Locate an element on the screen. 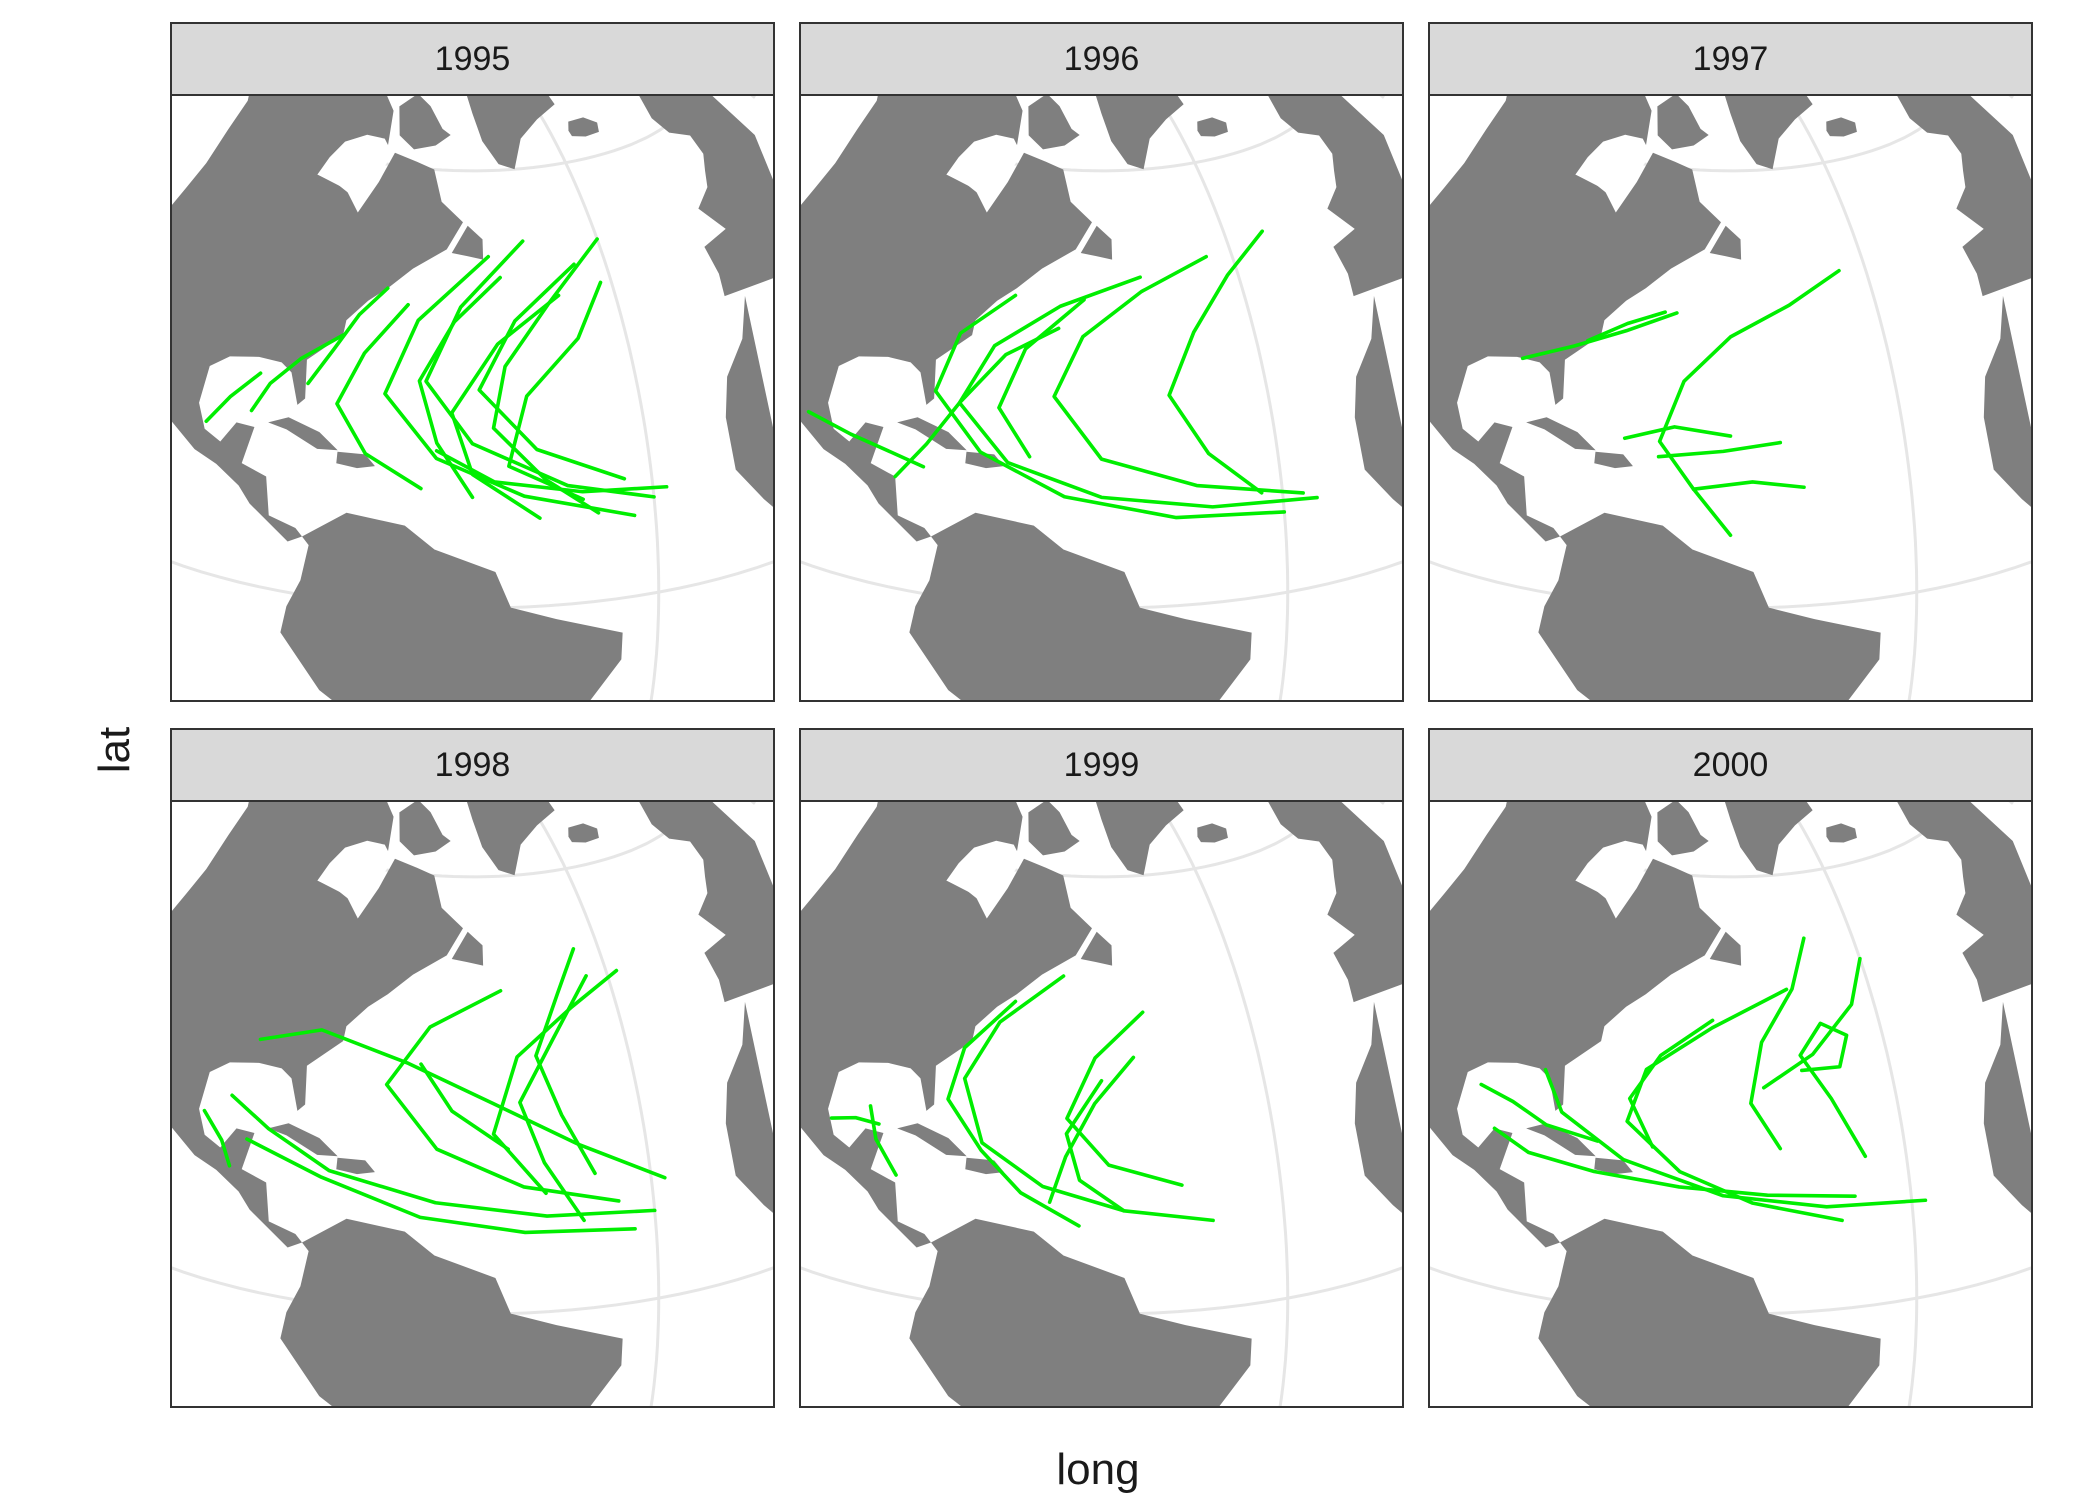 Image resolution: width=2100 pixels, height=1500 pixels. facet-panel-1999: 1999 is located at coordinates (1101, 1068).